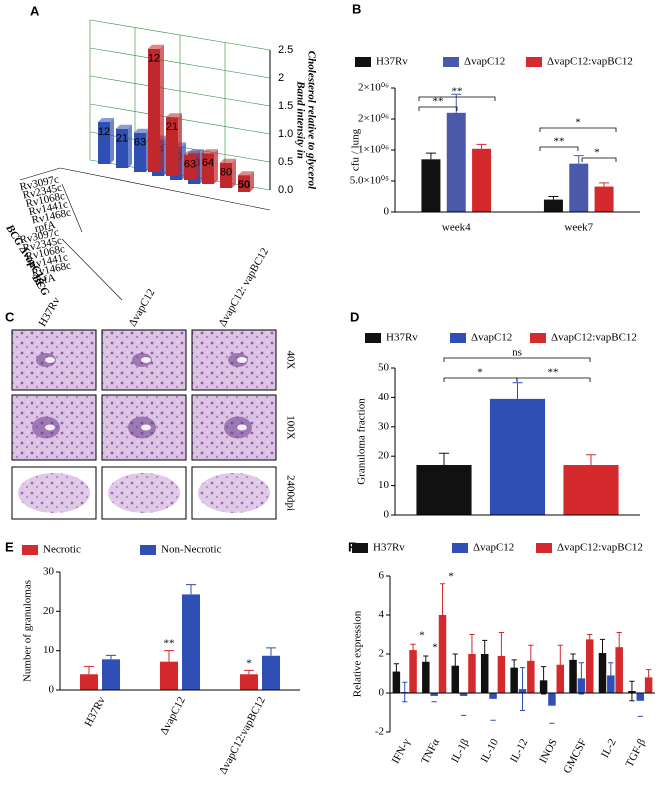  What do you see at coordinates (290, 493) in the screenshot?
I see `row-label: 2400dpi` at bounding box center [290, 493].